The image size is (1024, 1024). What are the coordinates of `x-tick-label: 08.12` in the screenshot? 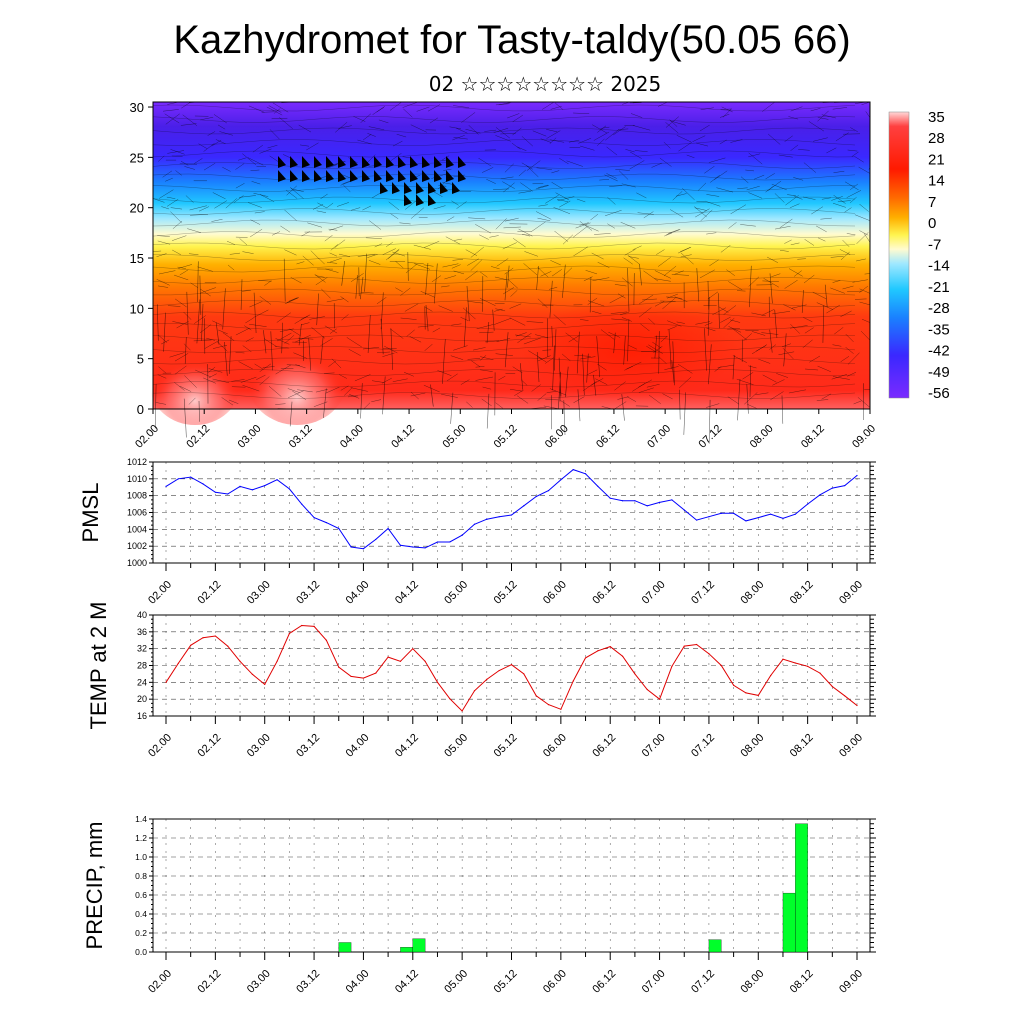 It's located at (802, 593).